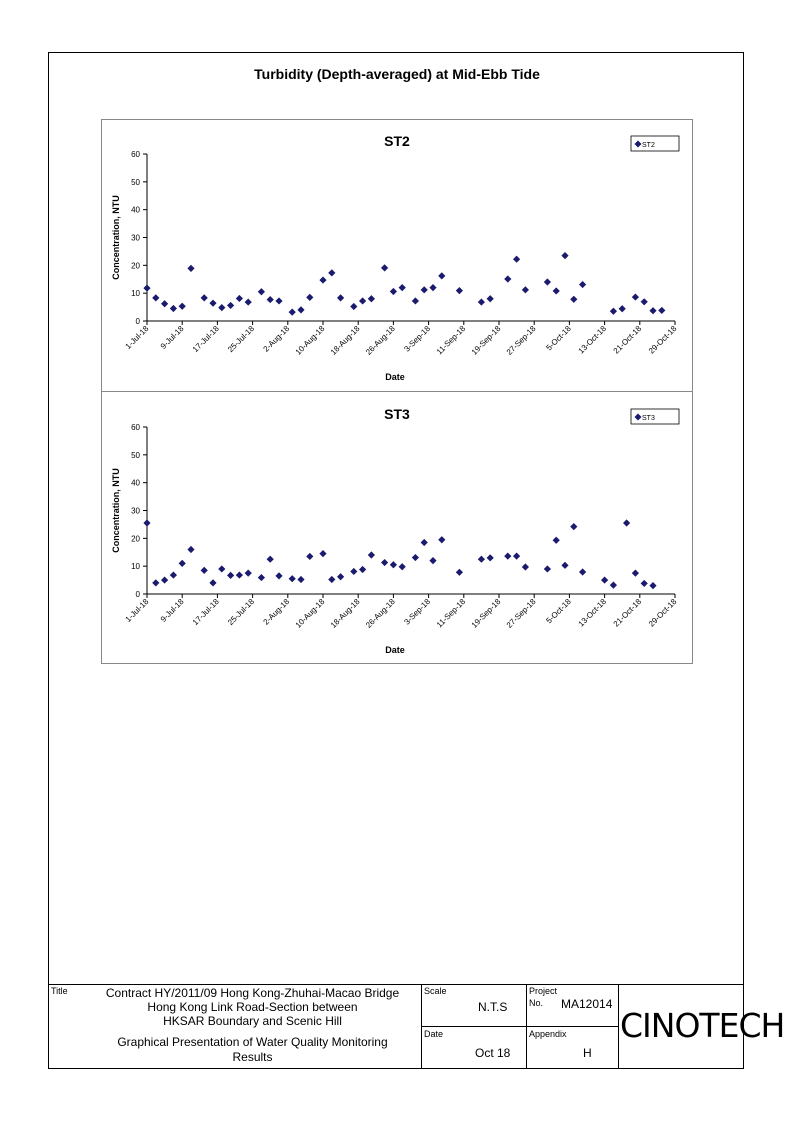  I want to click on y-tick-label: 10, so click(135, 293).